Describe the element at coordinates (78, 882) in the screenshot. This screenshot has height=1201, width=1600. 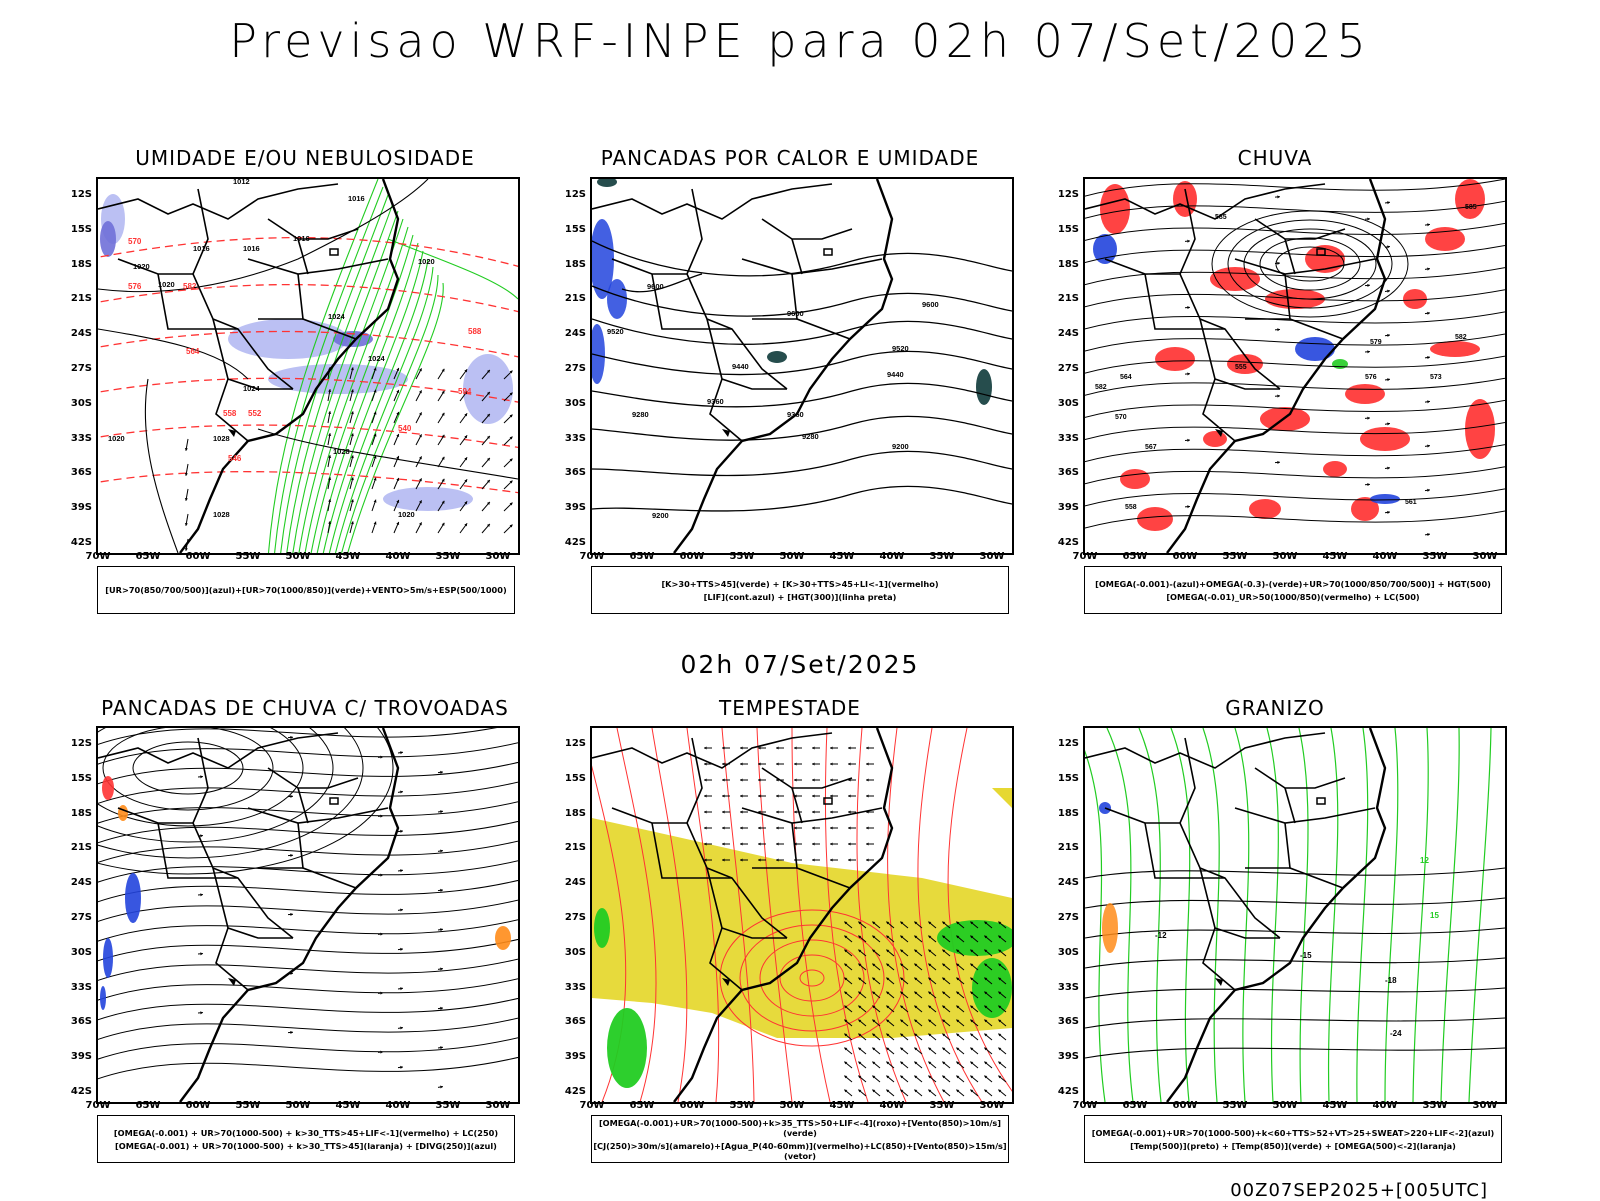
I see `lat-tick-label: 24S` at that location.